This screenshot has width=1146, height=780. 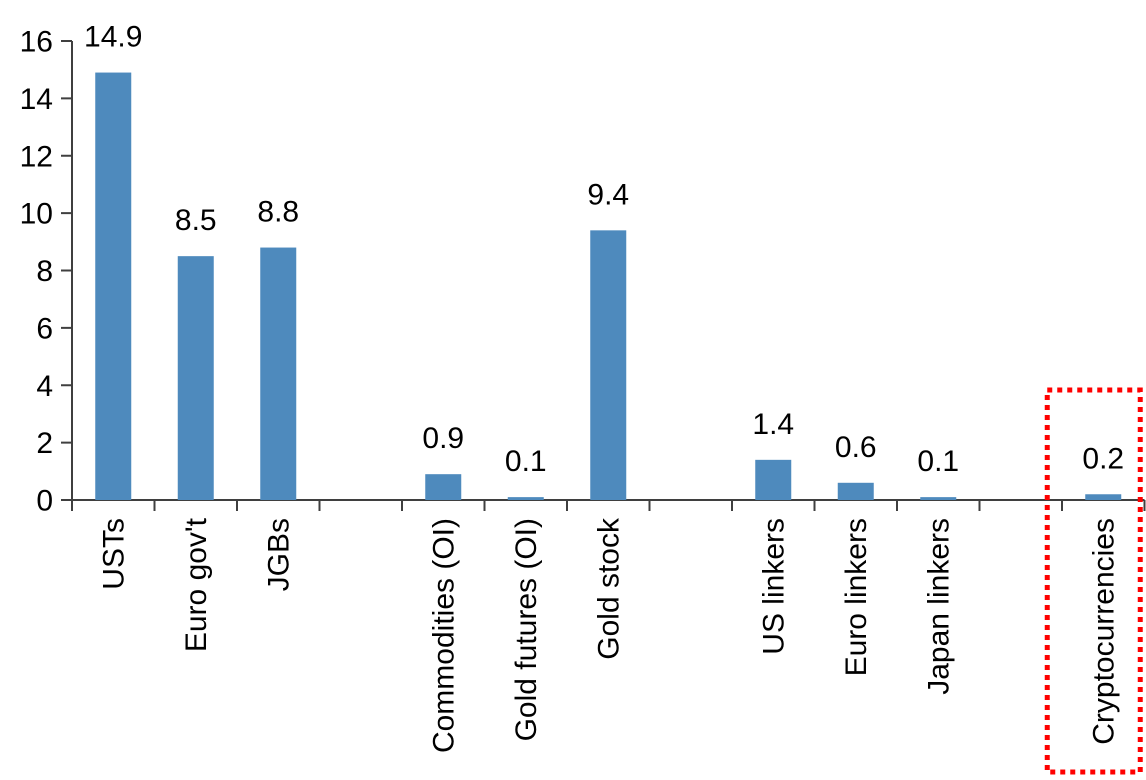 What do you see at coordinates (938, 606) in the screenshot?
I see `x-category-label: Japan linkers` at bounding box center [938, 606].